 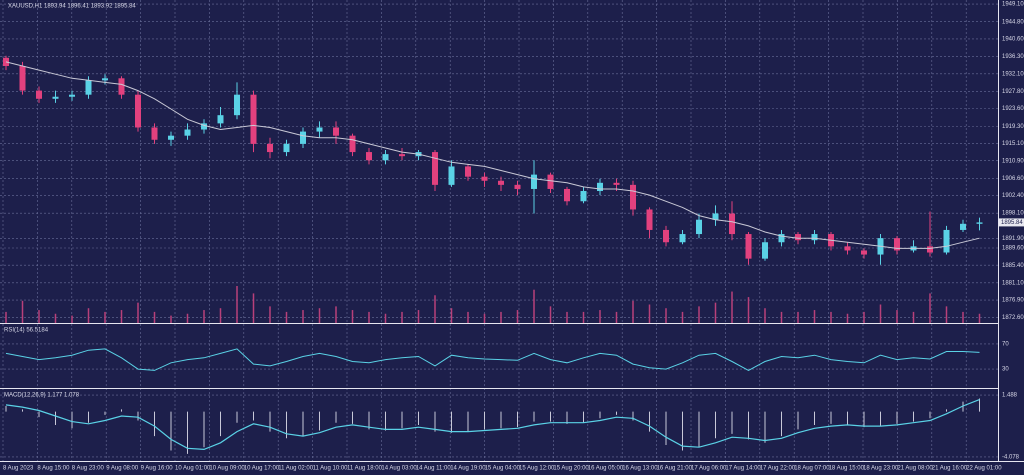 What do you see at coordinates (778, 469) in the screenshot?
I see `x-tick-label: 17 Aug 22:00` at bounding box center [778, 469].